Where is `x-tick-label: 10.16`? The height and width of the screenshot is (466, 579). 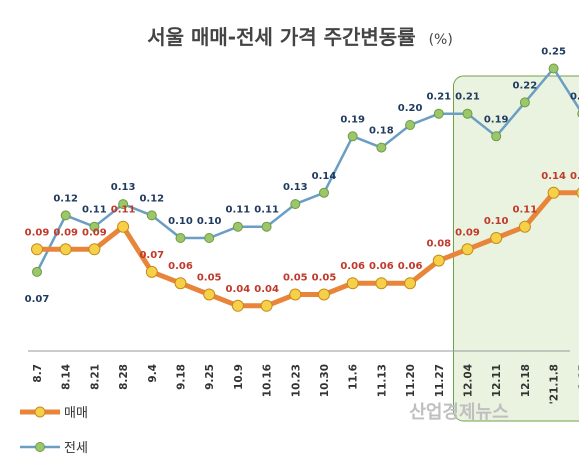
x-tick-label: 10.16 is located at coordinates (268, 380).